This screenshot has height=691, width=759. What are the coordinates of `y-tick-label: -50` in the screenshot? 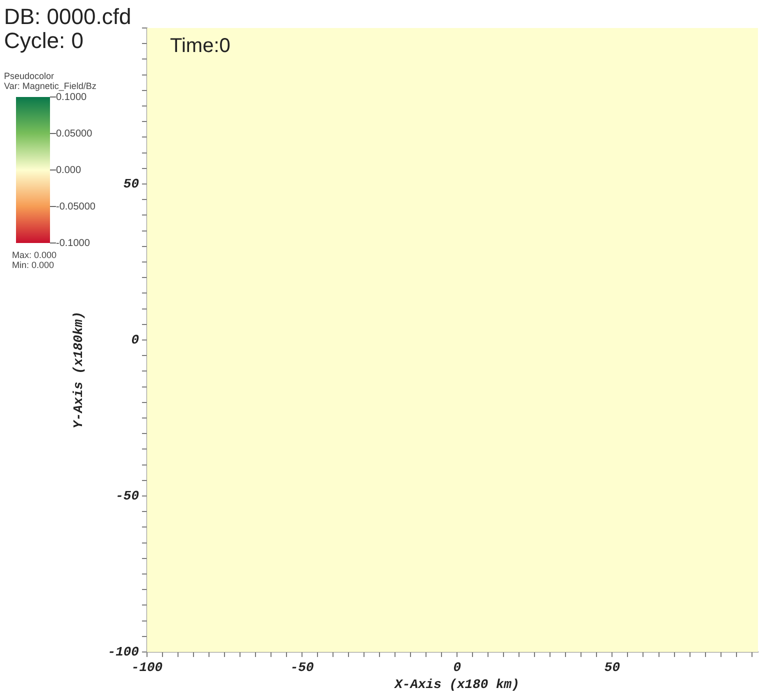 It's located at (128, 496).